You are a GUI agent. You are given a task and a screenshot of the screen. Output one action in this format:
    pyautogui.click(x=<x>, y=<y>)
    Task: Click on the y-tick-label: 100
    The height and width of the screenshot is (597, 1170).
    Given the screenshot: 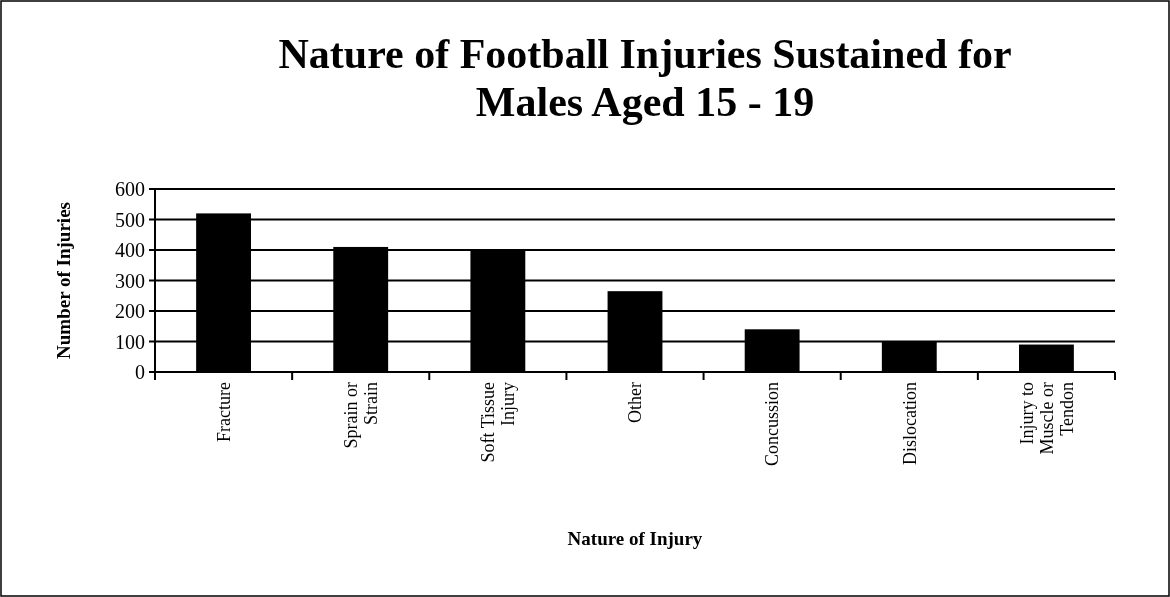 What is the action you would take?
    pyautogui.click(x=130, y=341)
    